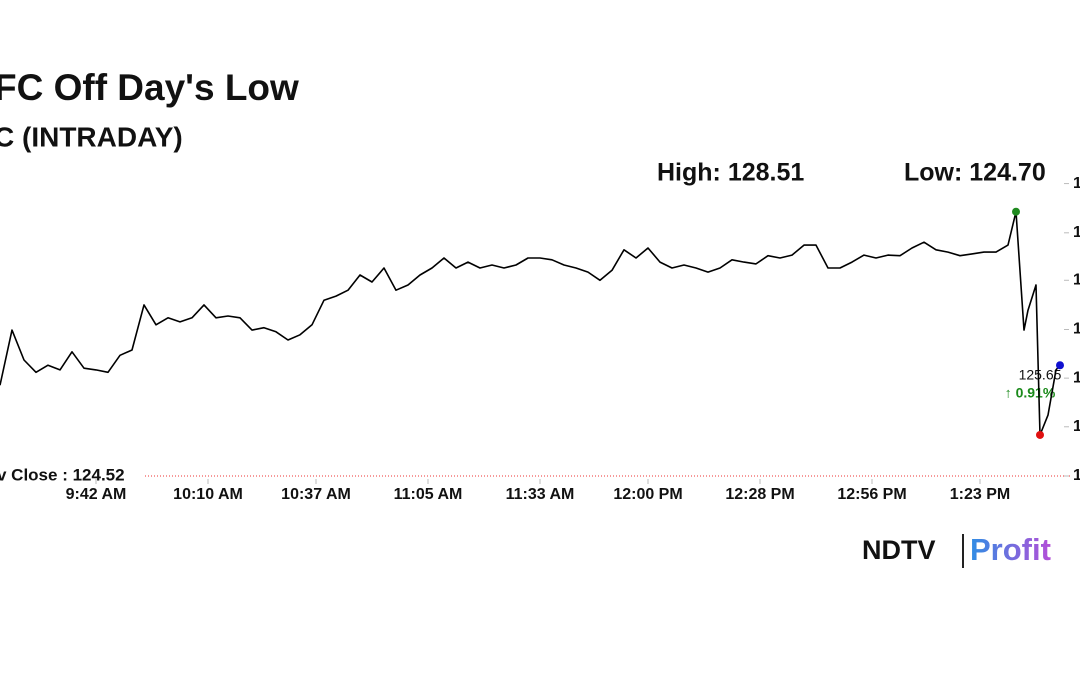  Describe the element at coordinates (540, 494) in the screenshot. I see `x-tick-label: 11:33 AM` at that location.